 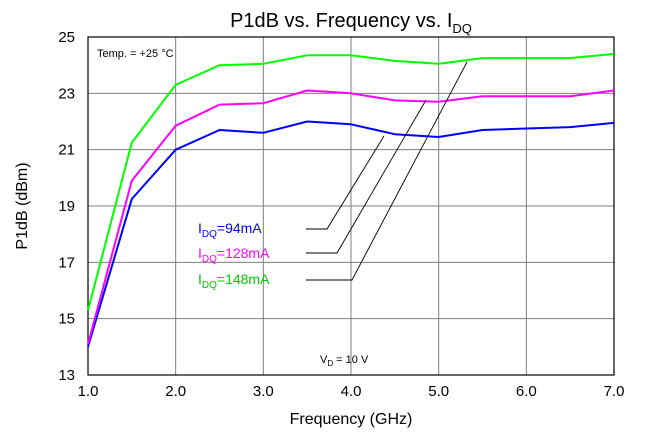 I want to click on leader-line-128ma, so click(x=366, y=176).